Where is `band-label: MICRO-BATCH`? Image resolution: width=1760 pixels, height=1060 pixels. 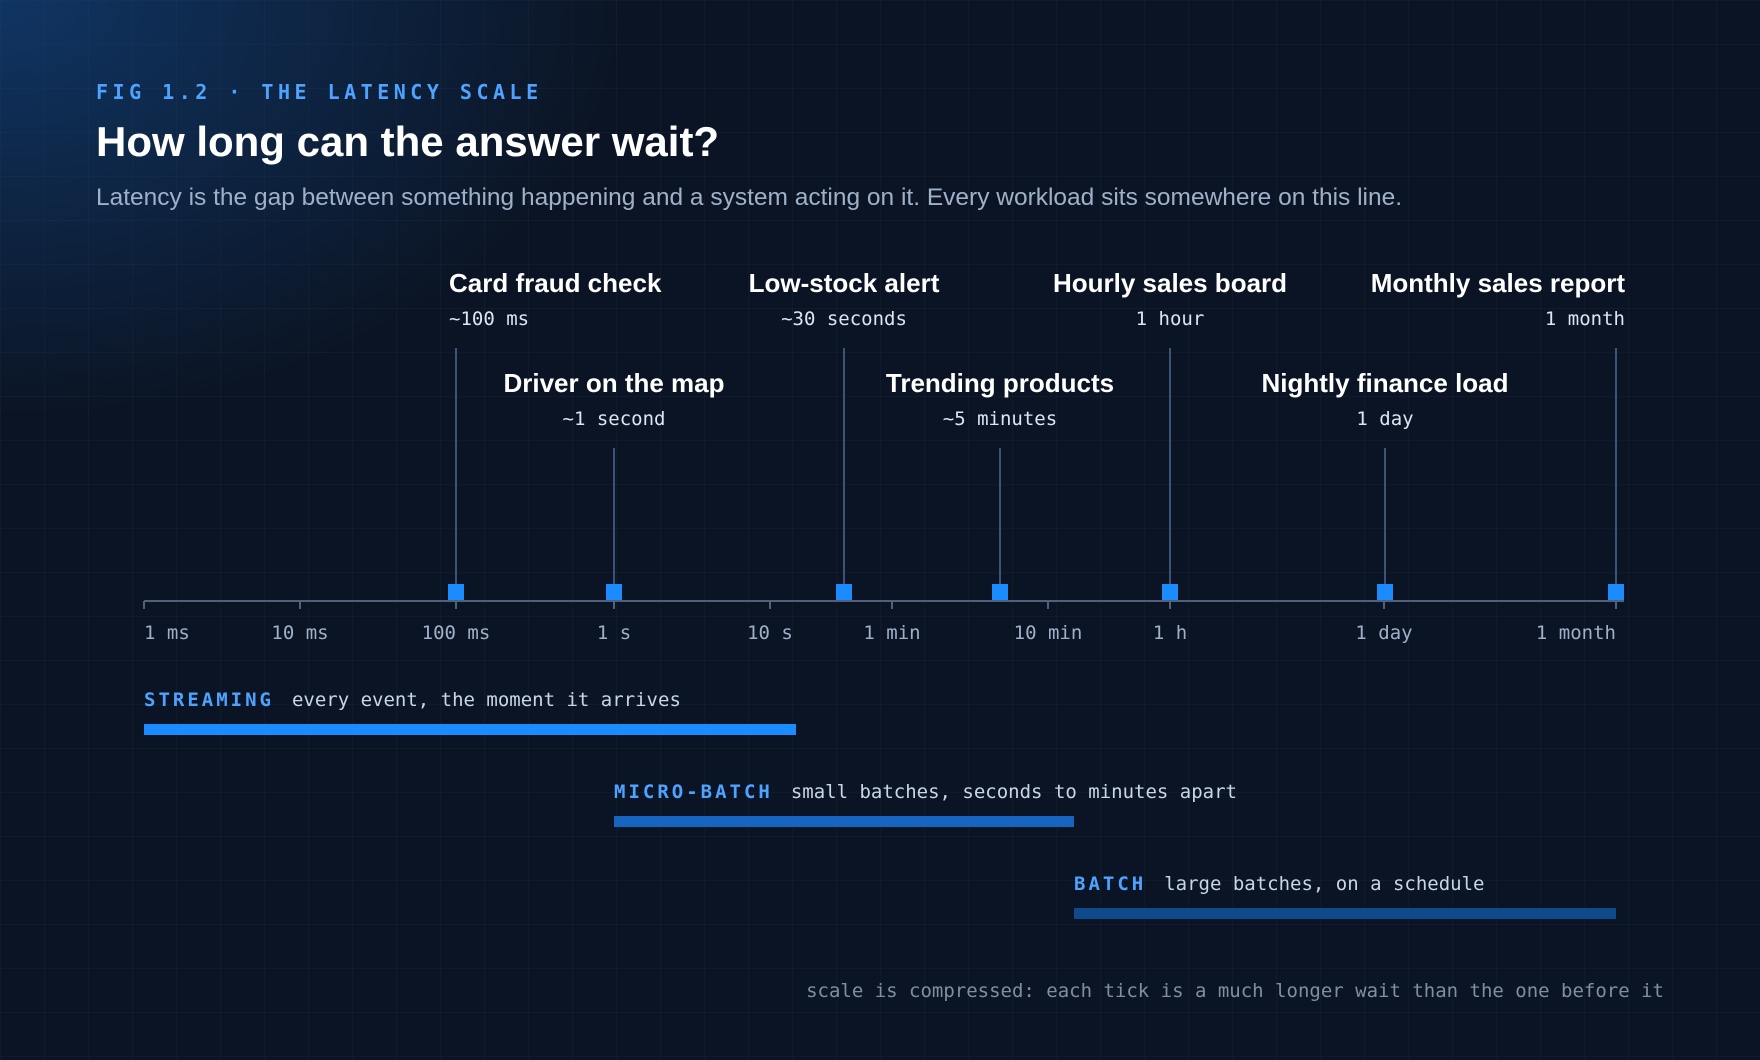 band-label: MICRO-BATCH is located at coordinates (693, 792).